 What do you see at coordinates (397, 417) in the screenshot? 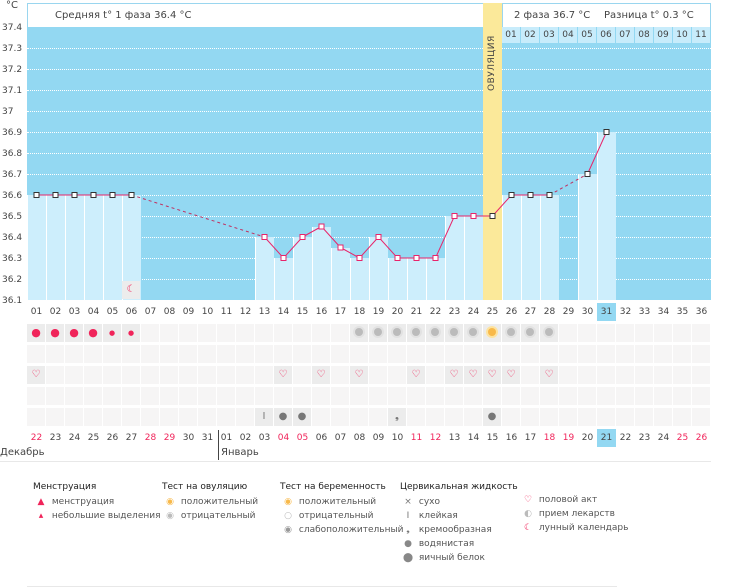
I see `cervical-fluid-cell: ❟` at bounding box center [397, 417].